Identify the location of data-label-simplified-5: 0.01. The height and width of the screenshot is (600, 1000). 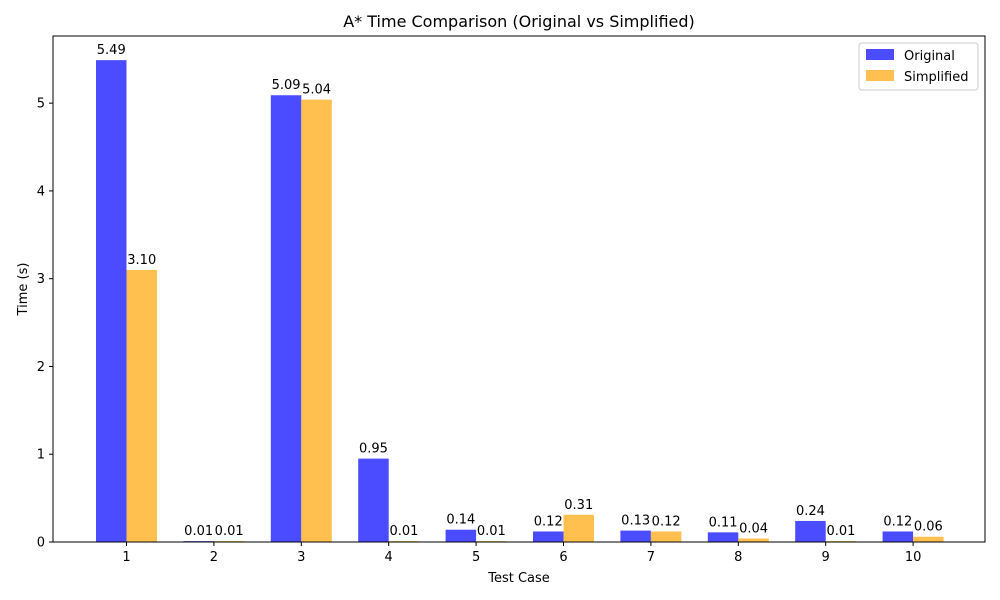
(491, 531).